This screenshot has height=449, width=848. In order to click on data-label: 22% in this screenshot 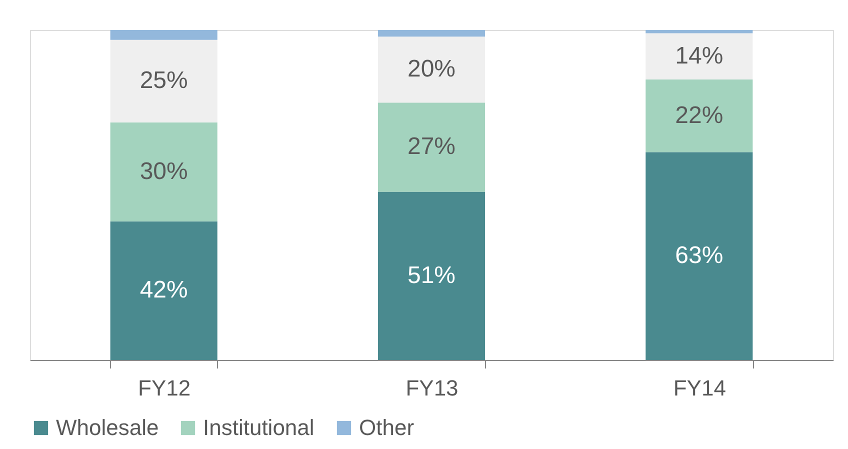, I will do `click(699, 115)`.